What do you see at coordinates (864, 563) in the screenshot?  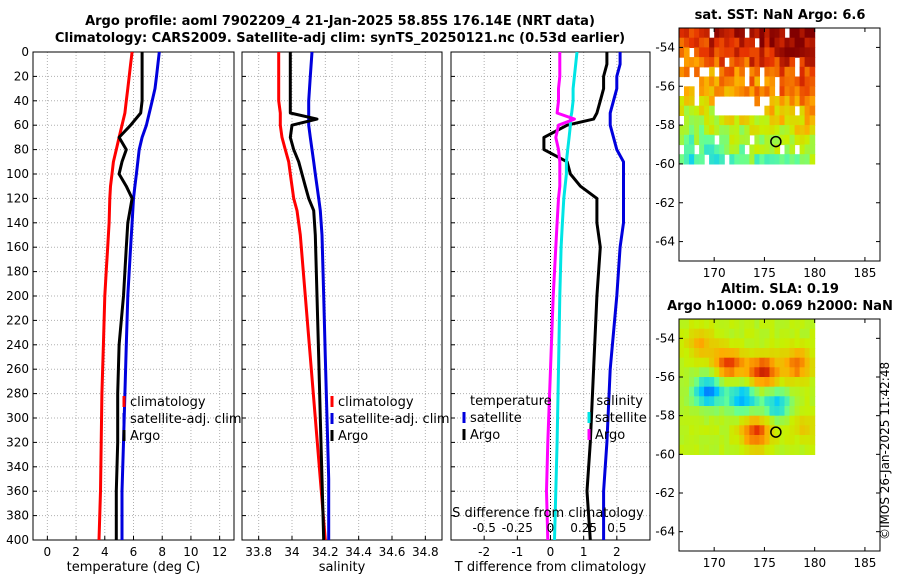 I see `sla_map-lon-label: 185` at bounding box center [864, 563].